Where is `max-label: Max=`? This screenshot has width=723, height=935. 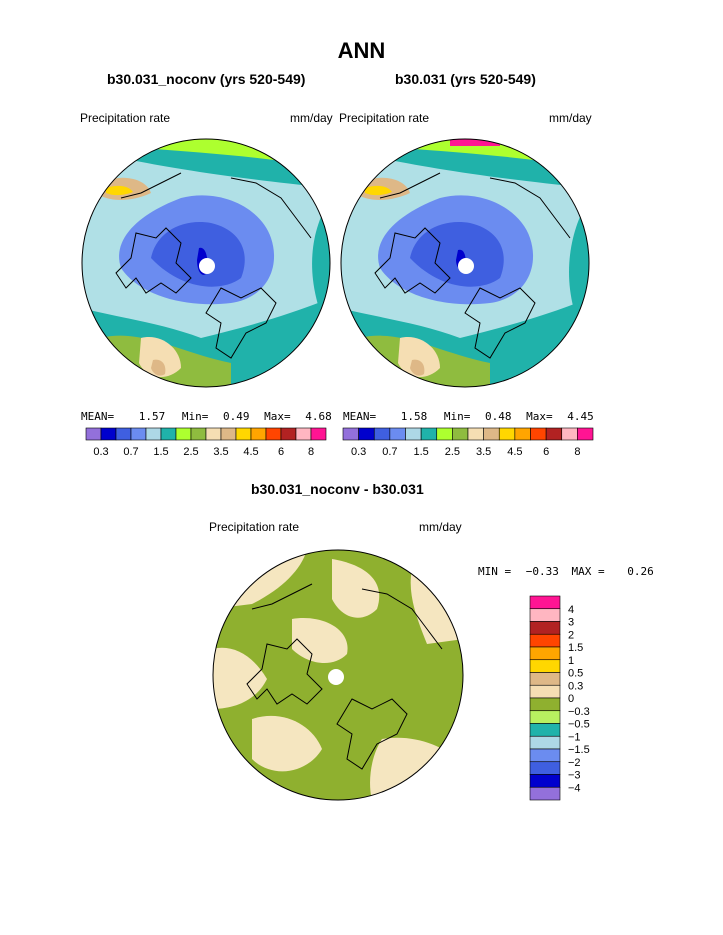 max-label: Max= is located at coordinates (277, 416).